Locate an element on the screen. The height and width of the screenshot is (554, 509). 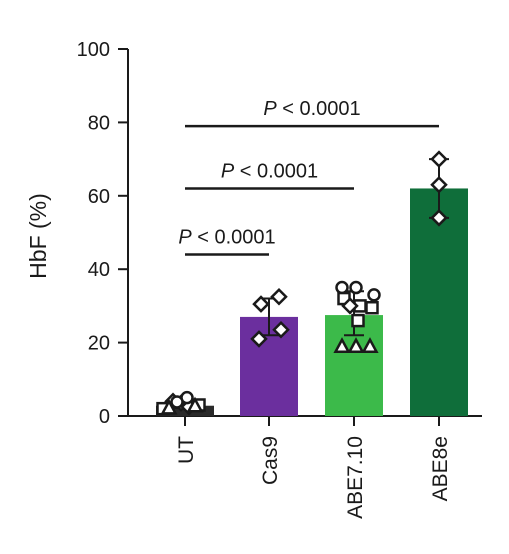
y-tick-label: 40 is located at coordinates (99, 270).